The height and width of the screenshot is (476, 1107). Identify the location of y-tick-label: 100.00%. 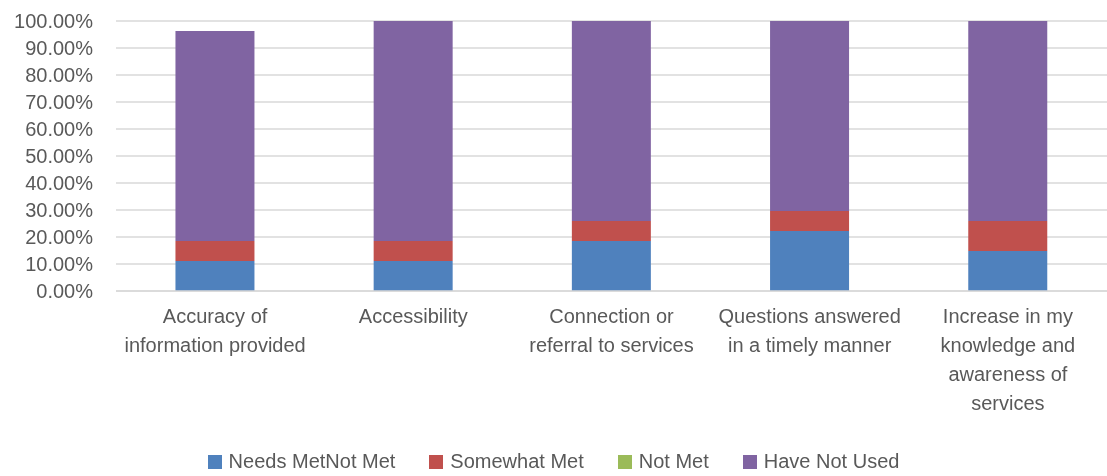
(54, 21).